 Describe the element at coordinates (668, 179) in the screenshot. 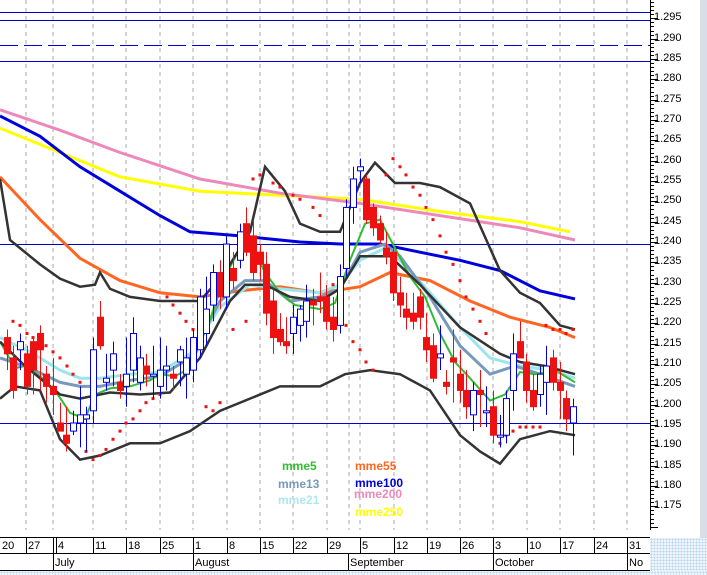

I see `y-tick-label: 1.255` at that location.